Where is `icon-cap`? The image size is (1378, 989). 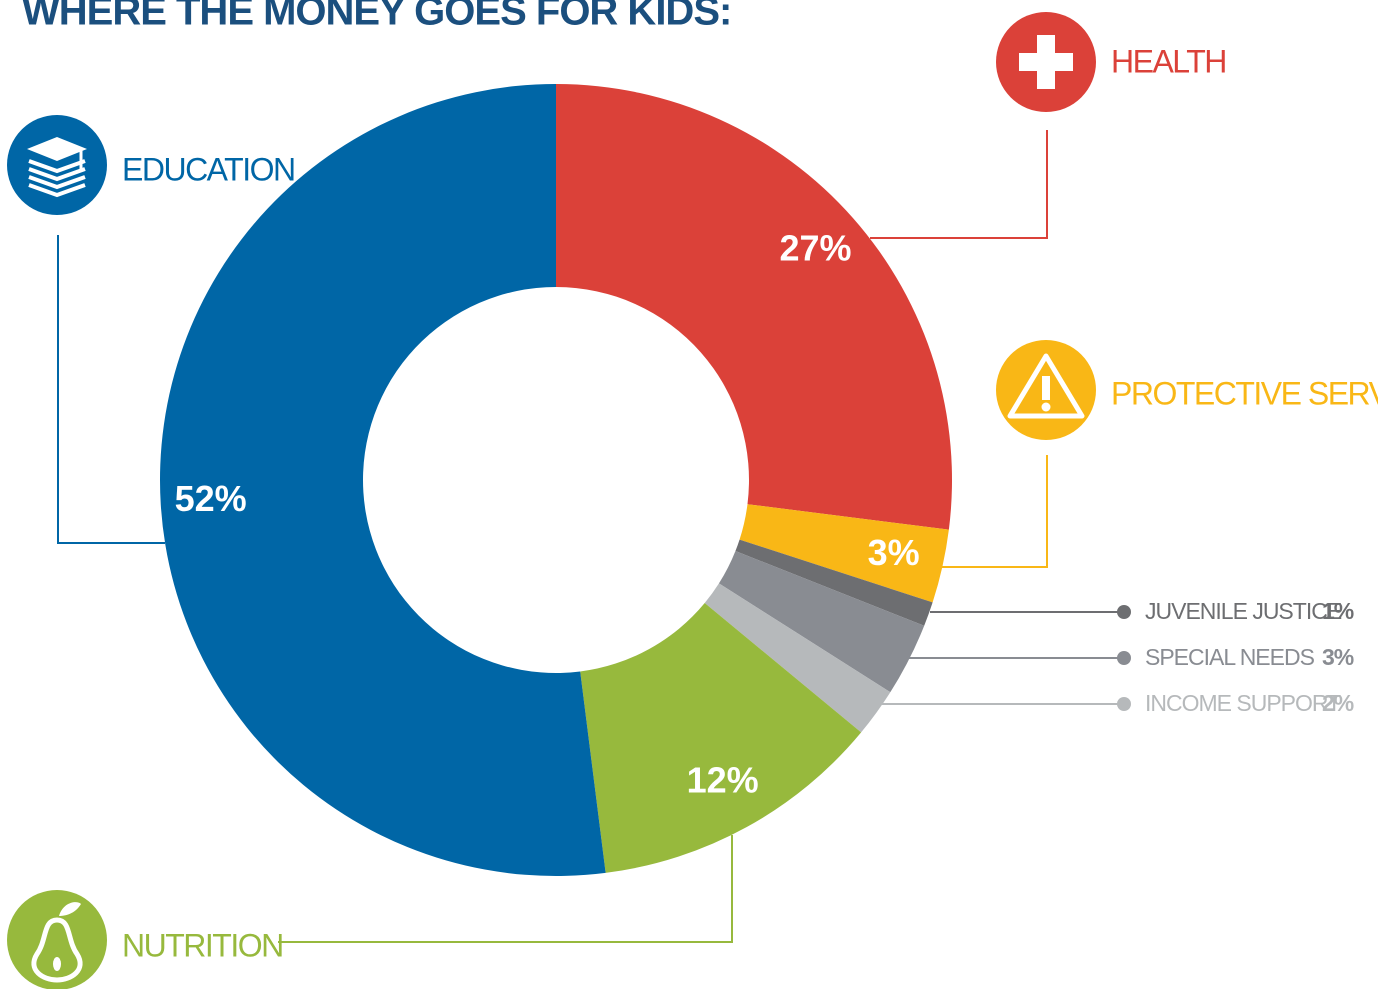
icon-cap is located at coordinates (57, 149).